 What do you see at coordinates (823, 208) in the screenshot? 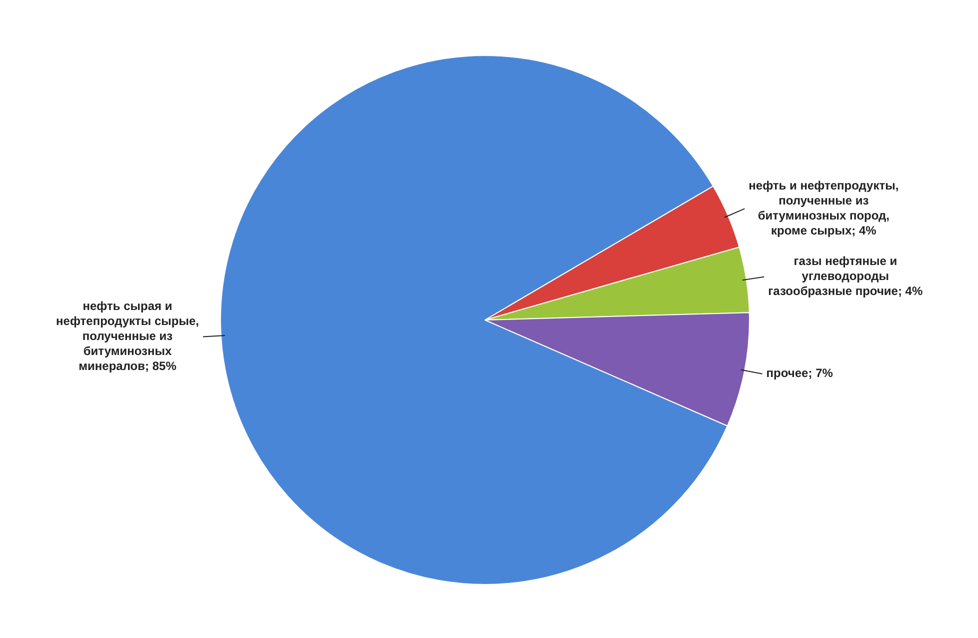
I see `slice-label: нефть и нефтепродукты, полученные из битуминозных пород, кроме сырых; 4%` at bounding box center [823, 208].